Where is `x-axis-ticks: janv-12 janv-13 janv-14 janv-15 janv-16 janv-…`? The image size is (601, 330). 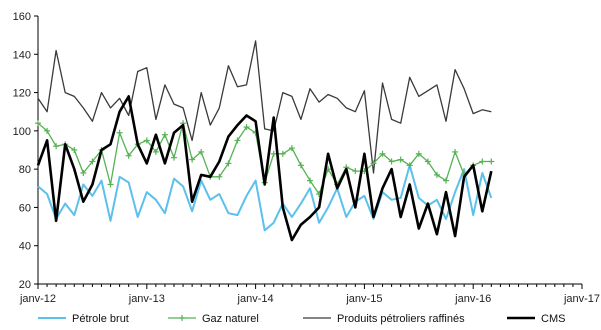 x-axis-ticks: janv-12 janv-13 janv-14 janv-15 janv-16 janv-… is located at coordinates (309, 294).